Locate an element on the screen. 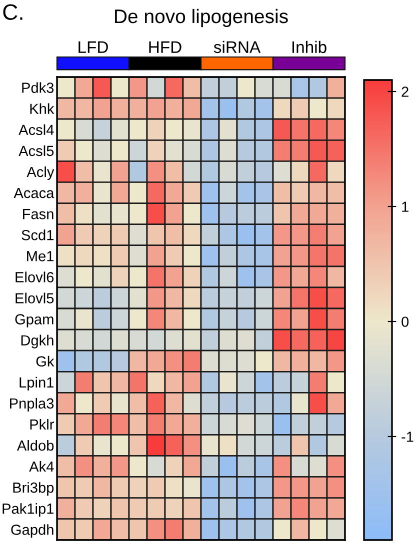 The height and width of the screenshot is (548, 418). y-tick-label: Acaca is located at coordinates (34, 193).